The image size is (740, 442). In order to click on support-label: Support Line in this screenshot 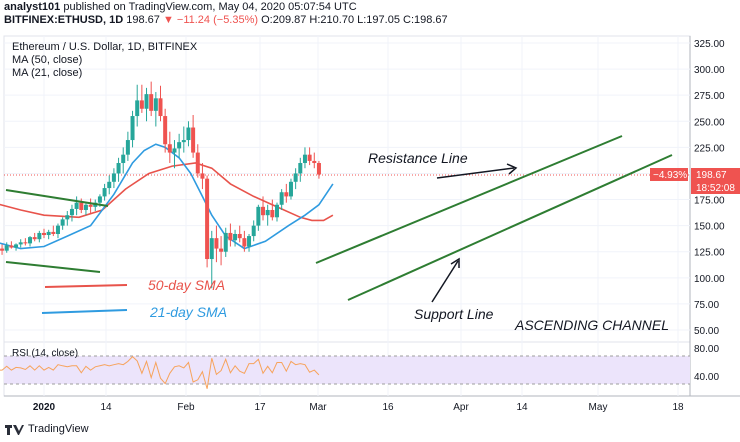, I will do `click(454, 314)`.